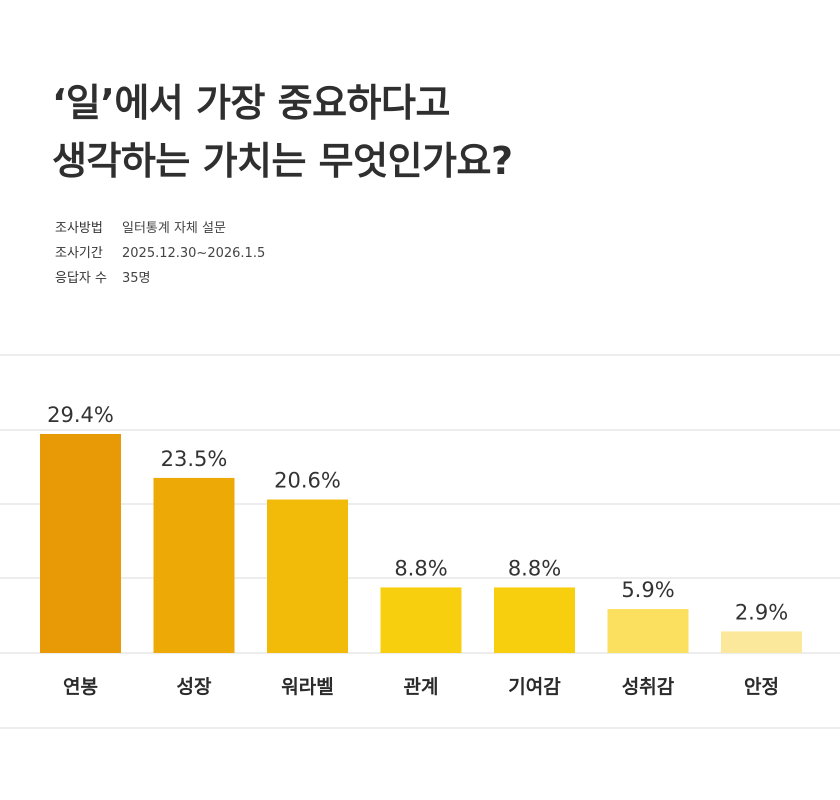 The image size is (840, 800). What do you see at coordinates (761, 612) in the screenshot?
I see `bar-value-label: 2.9%` at bounding box center [761, 612].